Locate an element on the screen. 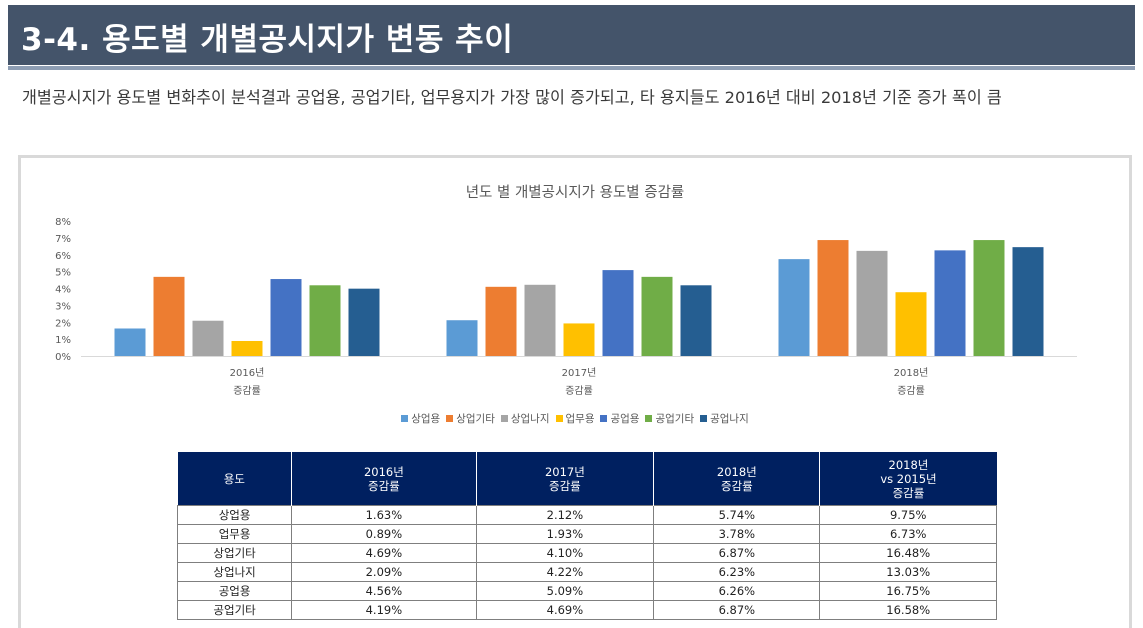 Image resolution: width=1143 pixels, height=628 pixels. legend-label: 업무용 is located at coordinates (580, 419).